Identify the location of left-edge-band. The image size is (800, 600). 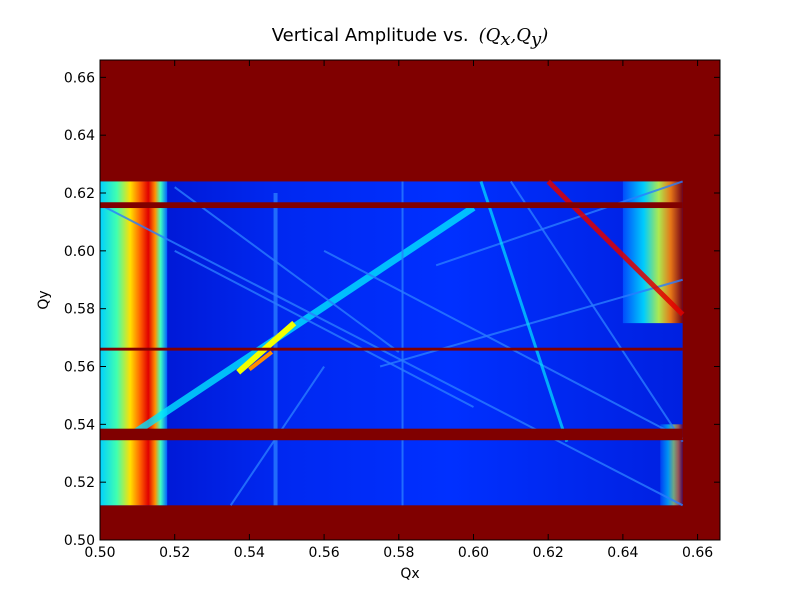
(134, 343).